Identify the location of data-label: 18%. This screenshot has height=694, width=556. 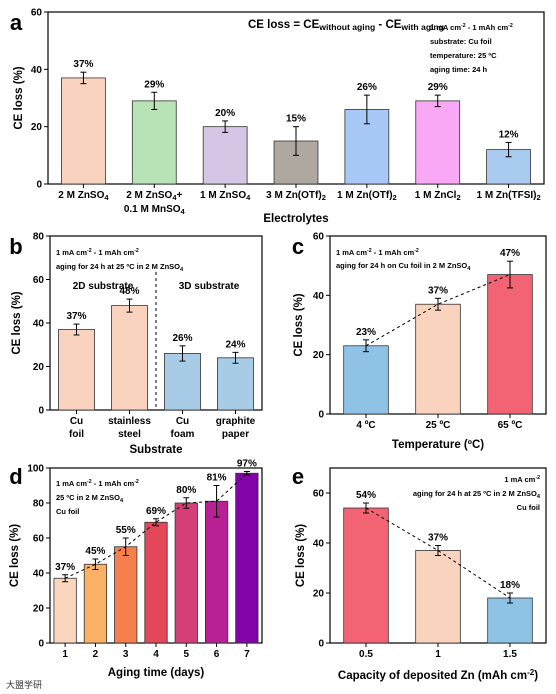
(510, 585).